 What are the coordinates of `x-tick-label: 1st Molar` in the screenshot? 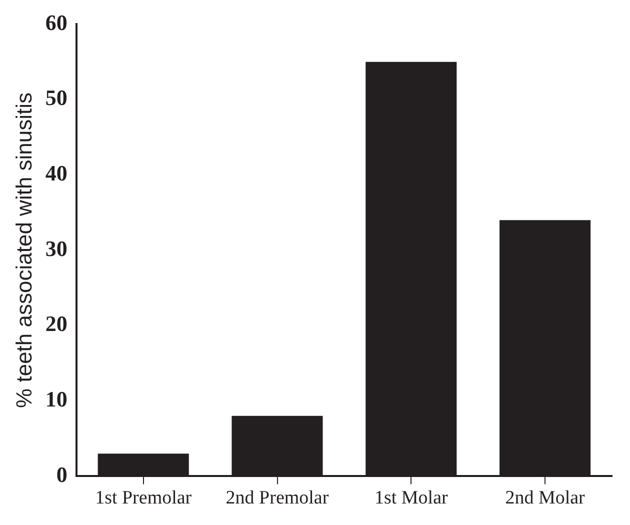 It's located at (411, 498).